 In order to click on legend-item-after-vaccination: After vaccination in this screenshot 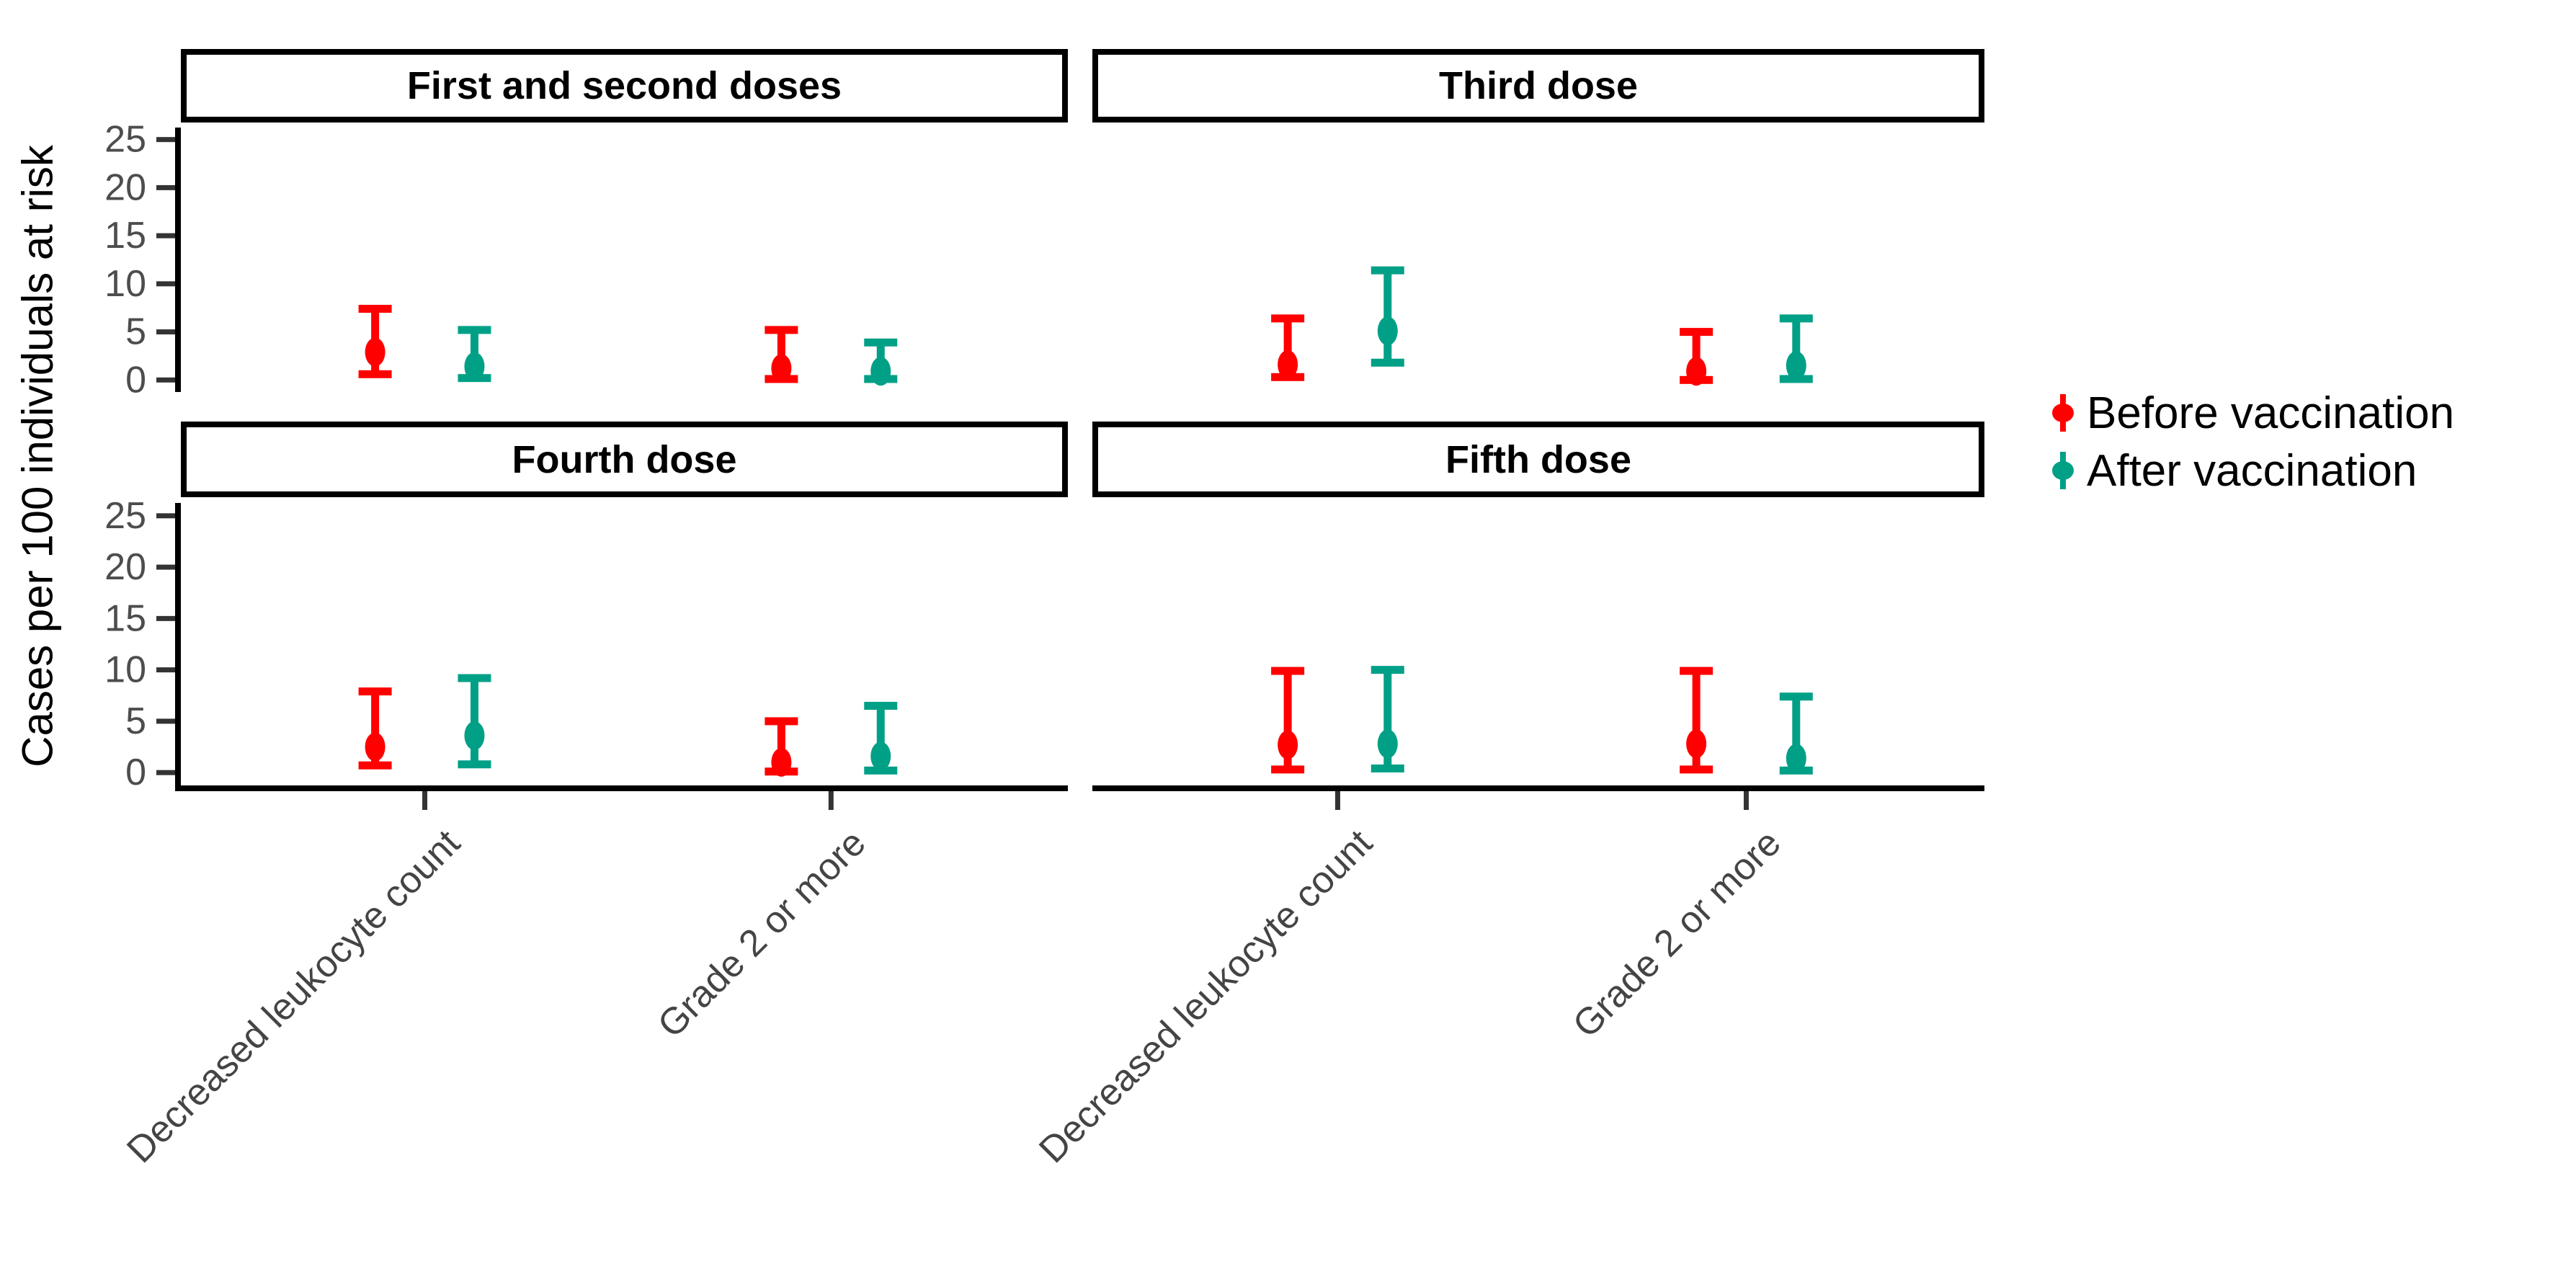, I will do `click(2252, 470)`.